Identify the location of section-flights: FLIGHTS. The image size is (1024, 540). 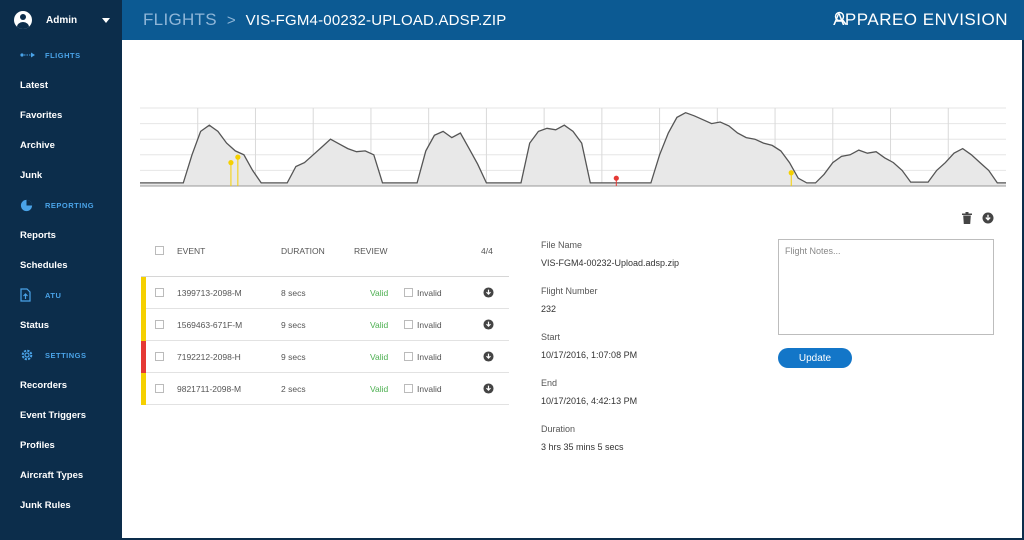
(61, 55).